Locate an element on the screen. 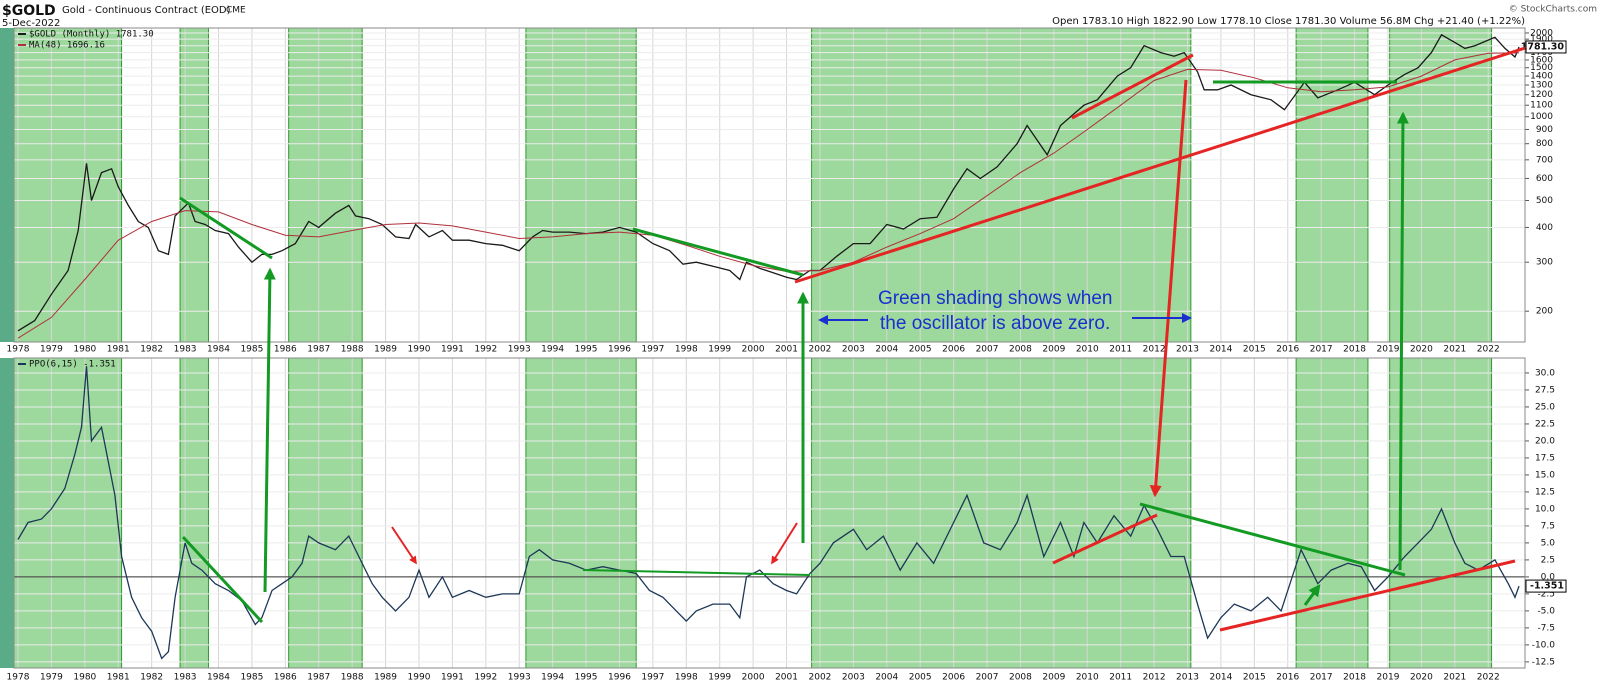  y-tick-label: 5.0 is located at coordinates (1548, 543).